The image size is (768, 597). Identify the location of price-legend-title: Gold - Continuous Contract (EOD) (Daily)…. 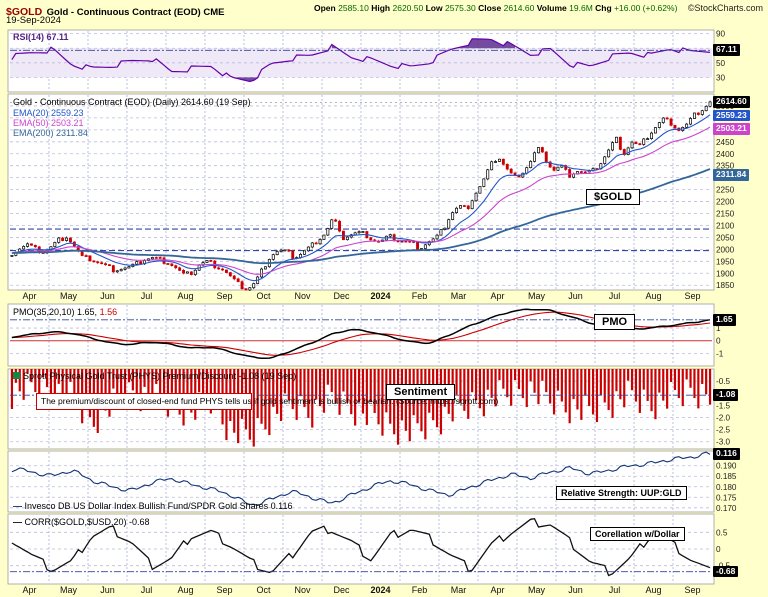
(132, 102).